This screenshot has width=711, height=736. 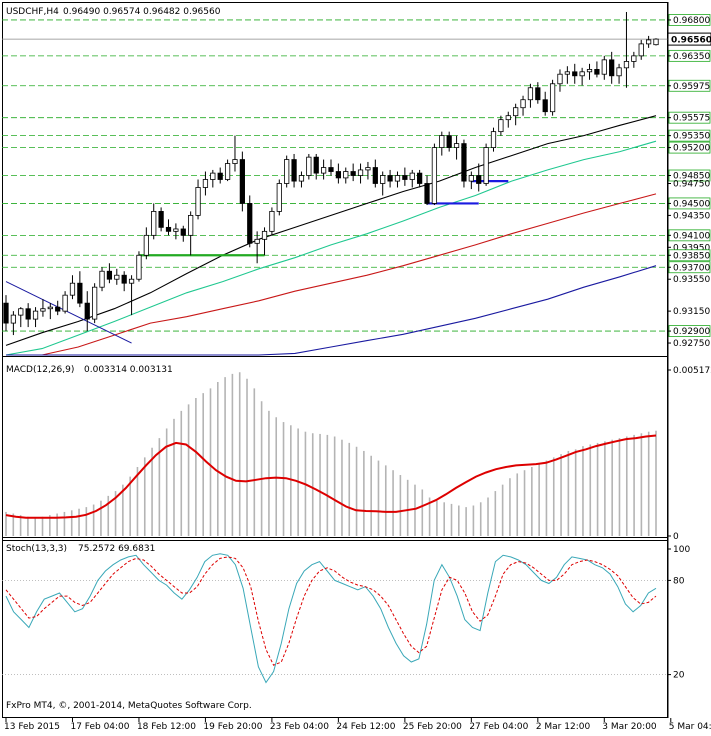 I want to click on stoch-signal-line, so click(x=331, y=611).